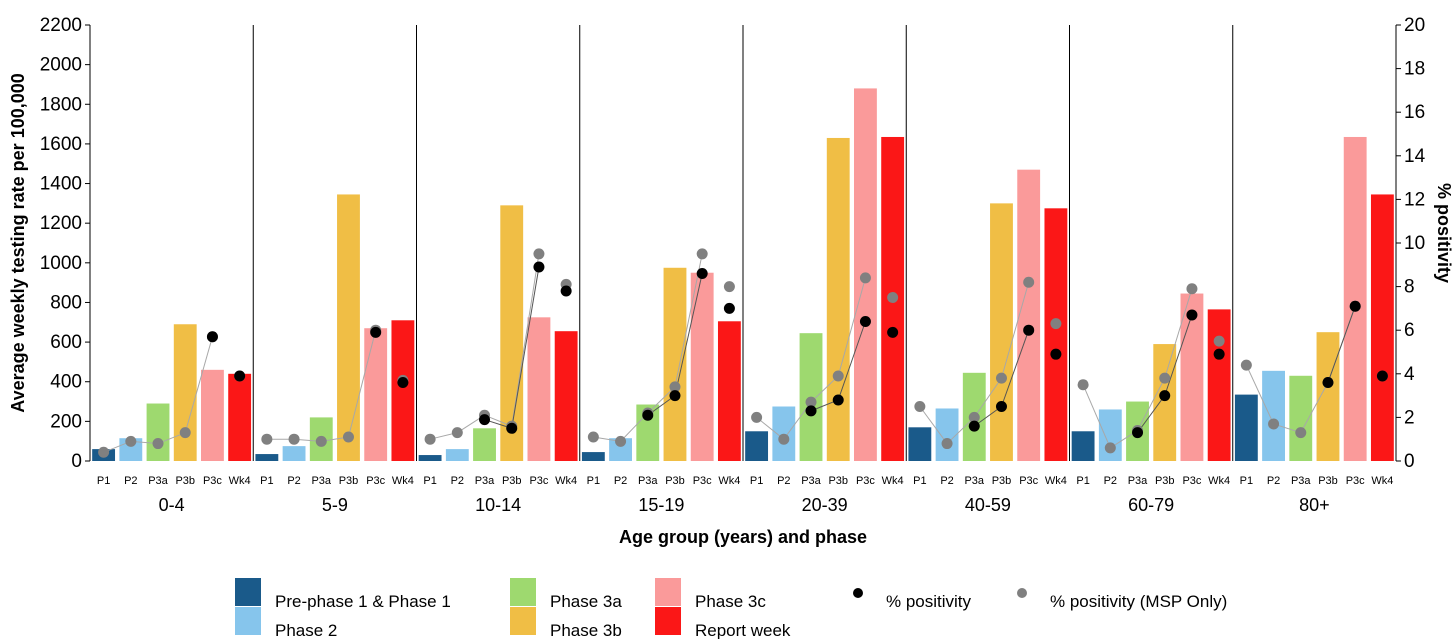 This screenshot has height=639, width=1456. What do you see at coordinates (293, 481) in the screenshot?
I see `x-tick-label: P2` at bounding box center [293, 481].